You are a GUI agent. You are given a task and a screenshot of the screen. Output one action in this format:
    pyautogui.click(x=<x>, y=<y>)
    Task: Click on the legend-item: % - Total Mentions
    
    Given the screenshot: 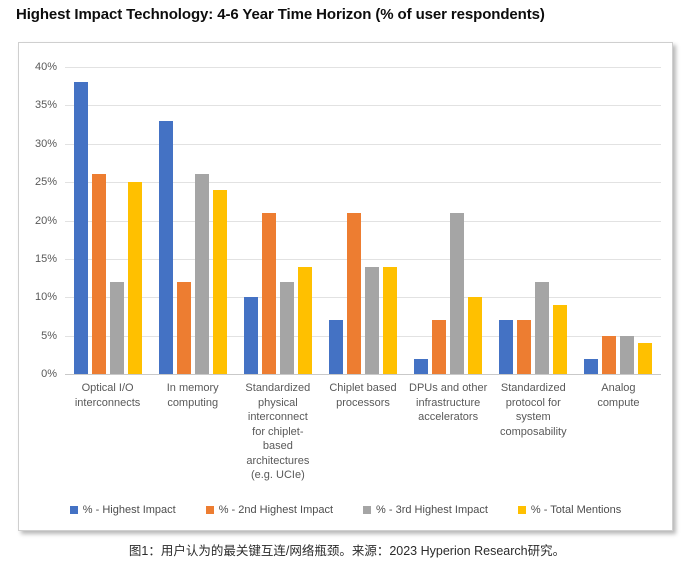 What is the action you would take?
    pyautogui.click(x=569, y=510)
    